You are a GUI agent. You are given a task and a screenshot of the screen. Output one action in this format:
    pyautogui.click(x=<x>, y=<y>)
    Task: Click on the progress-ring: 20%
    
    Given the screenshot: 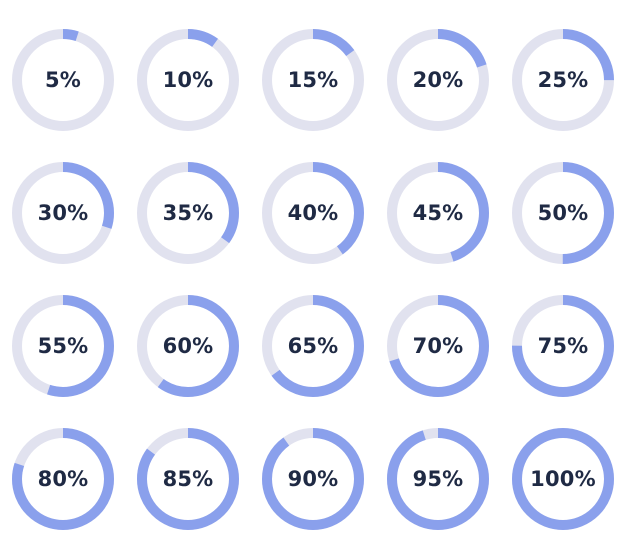 What is the action you would take?
    pyautogui.click(x=438, y=80)
    